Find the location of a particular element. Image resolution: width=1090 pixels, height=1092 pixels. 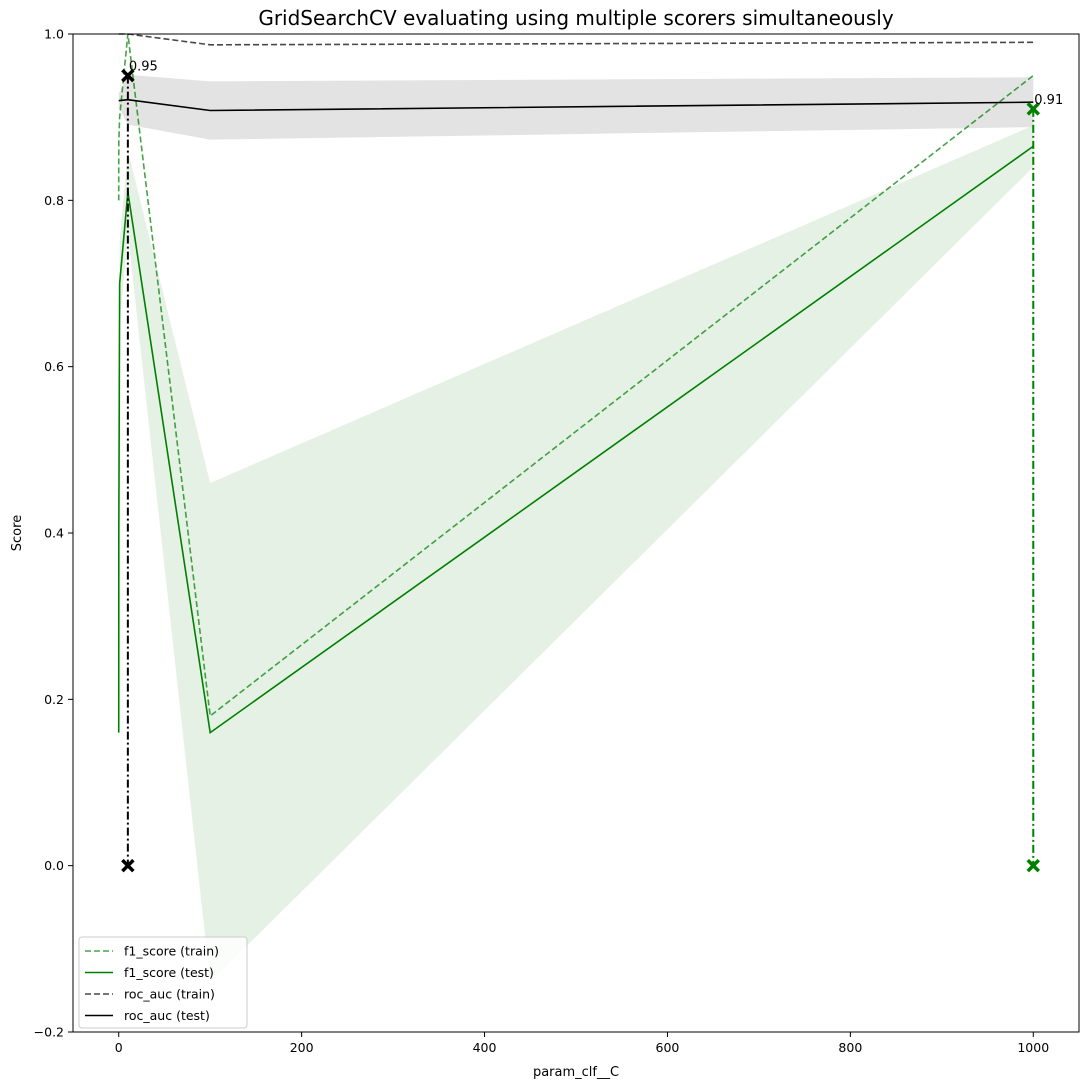

y-axis: −0.2 0.0 0.2 0.4 0.6 0.8 1.0 is located at coordinates (53, 533).